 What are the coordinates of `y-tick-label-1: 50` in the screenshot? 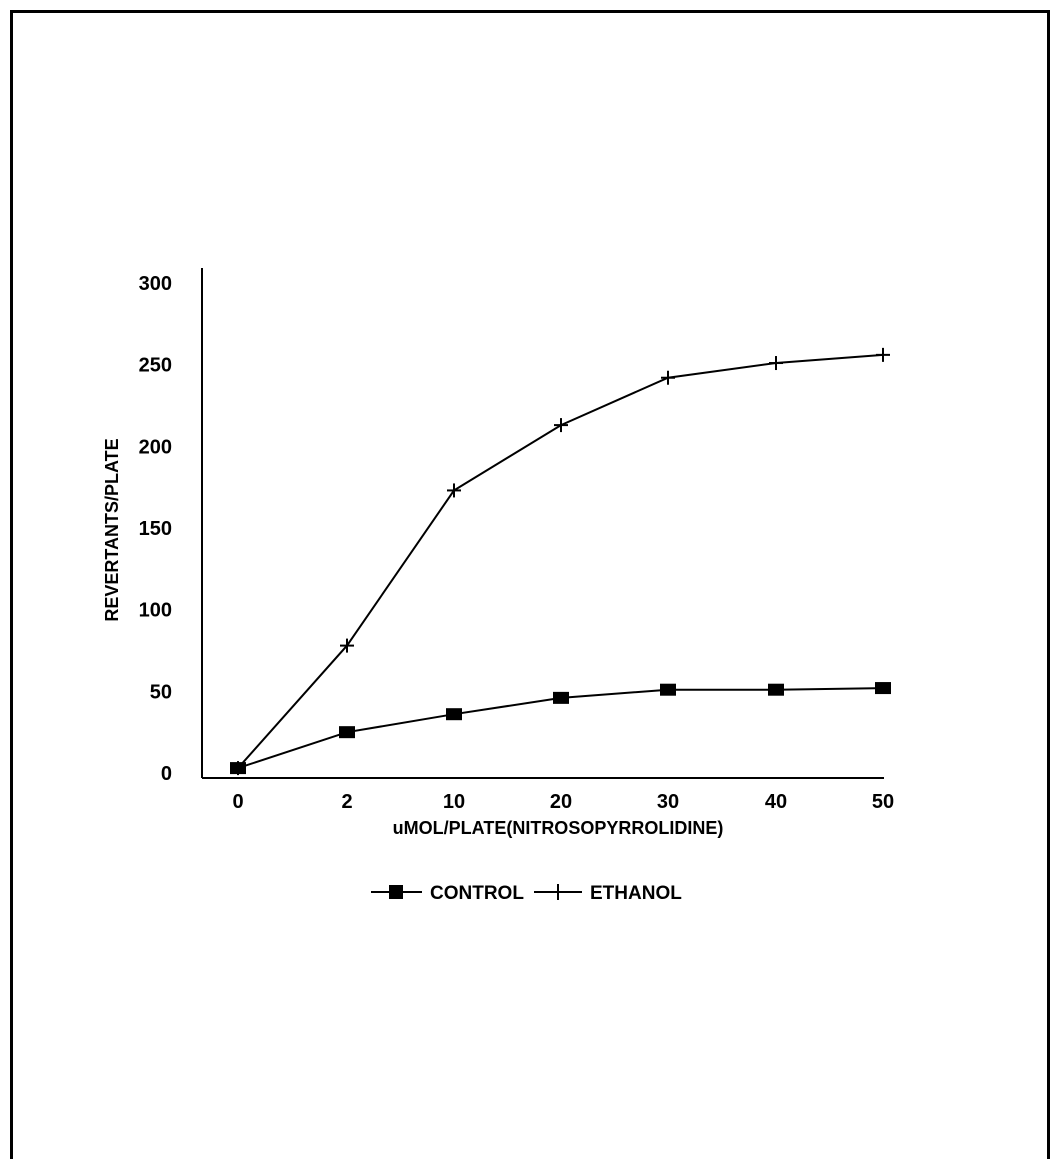 It's located at (161, 692).